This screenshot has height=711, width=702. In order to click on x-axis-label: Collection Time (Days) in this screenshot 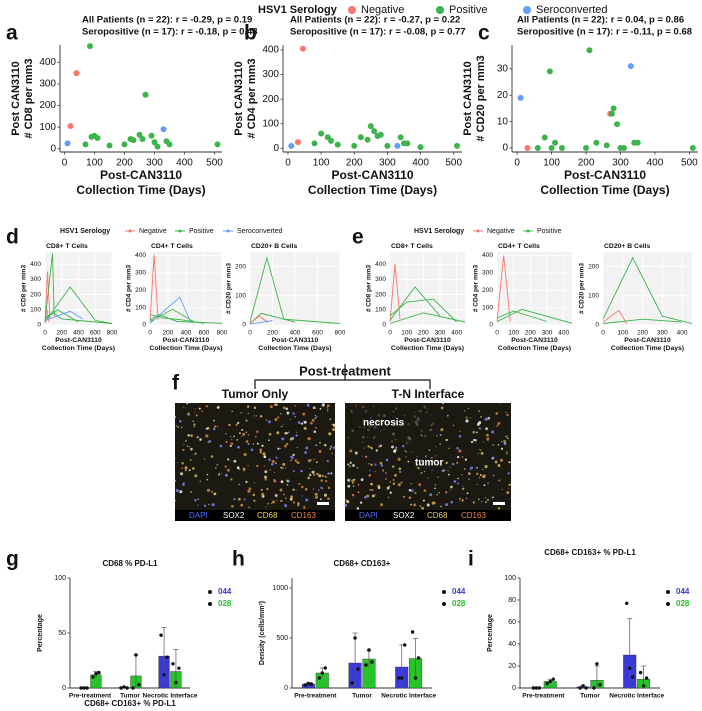, I will do `click(78, 348)`.